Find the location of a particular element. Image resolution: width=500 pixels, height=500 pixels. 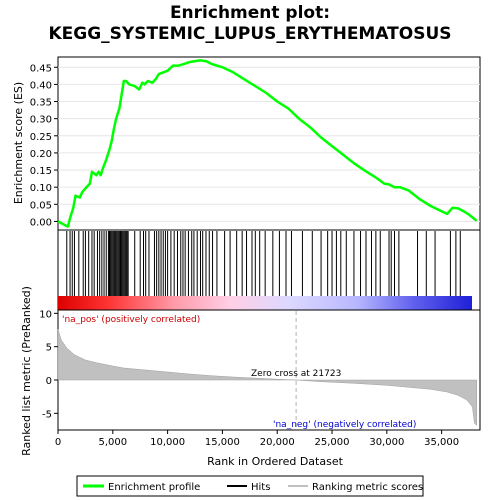

legend-box is located at coordinates (250, 486).